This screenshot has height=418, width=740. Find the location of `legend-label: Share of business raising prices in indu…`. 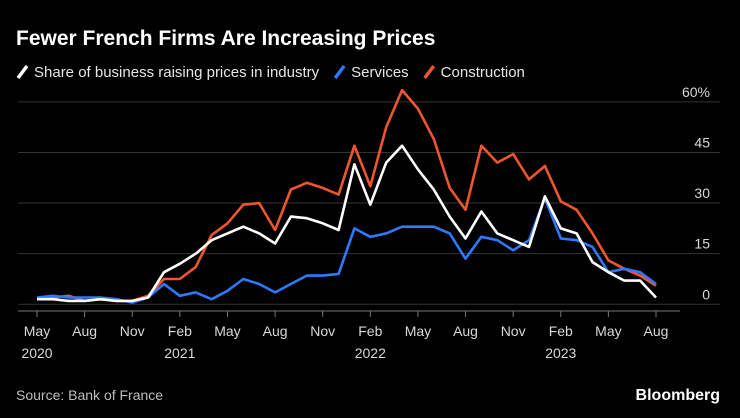

legend-label: Share of business raising prices in indu… is located at coordinates (177, 72).